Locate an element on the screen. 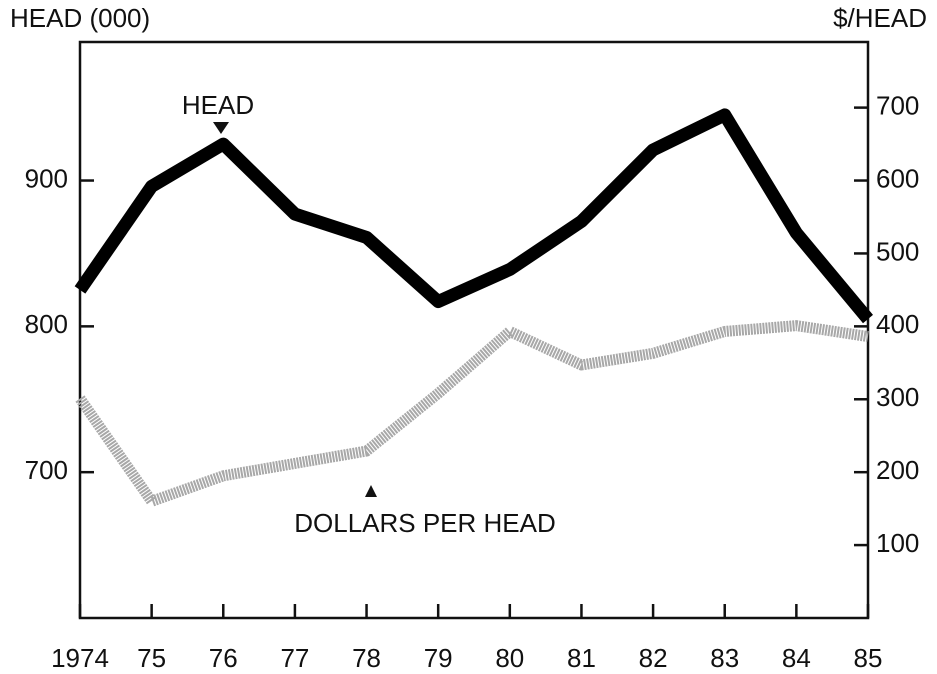  y2-tick-label: 700 is located at coordinates (897, 105).